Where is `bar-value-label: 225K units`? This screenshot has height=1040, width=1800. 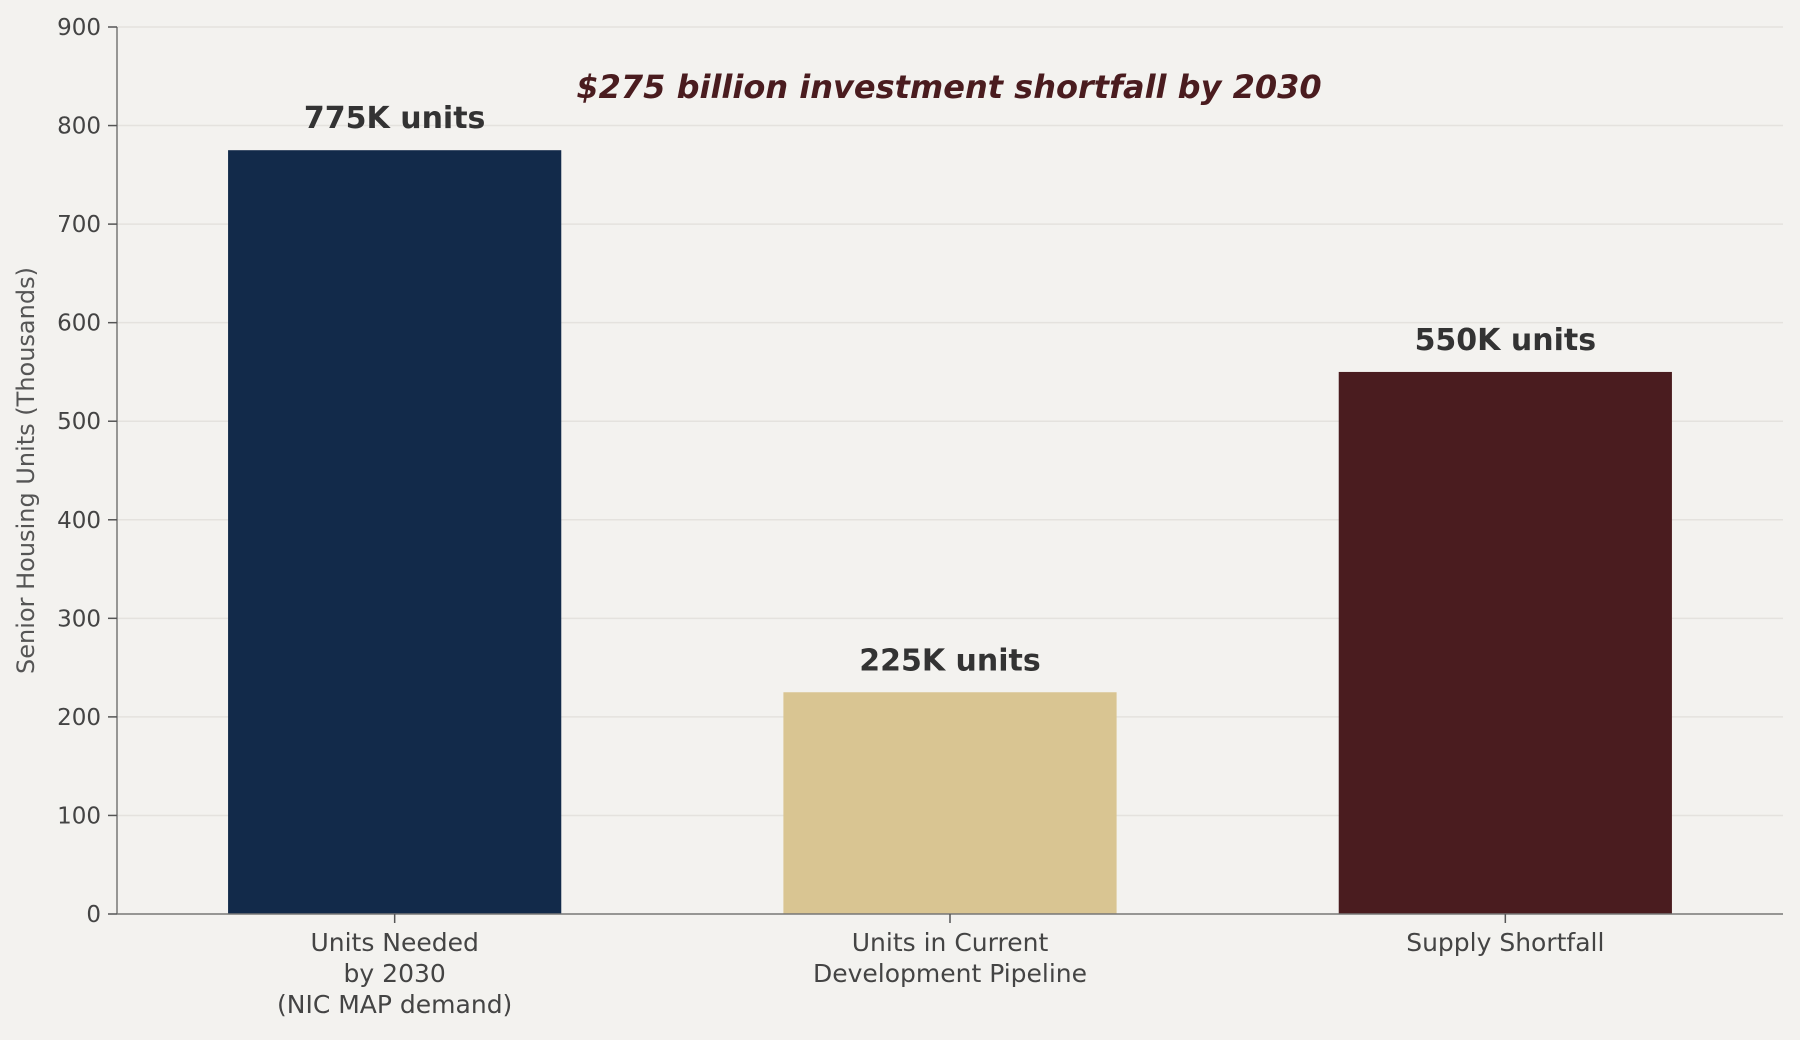 bar-value-label: 225K units is located at coordinates (950, 660).